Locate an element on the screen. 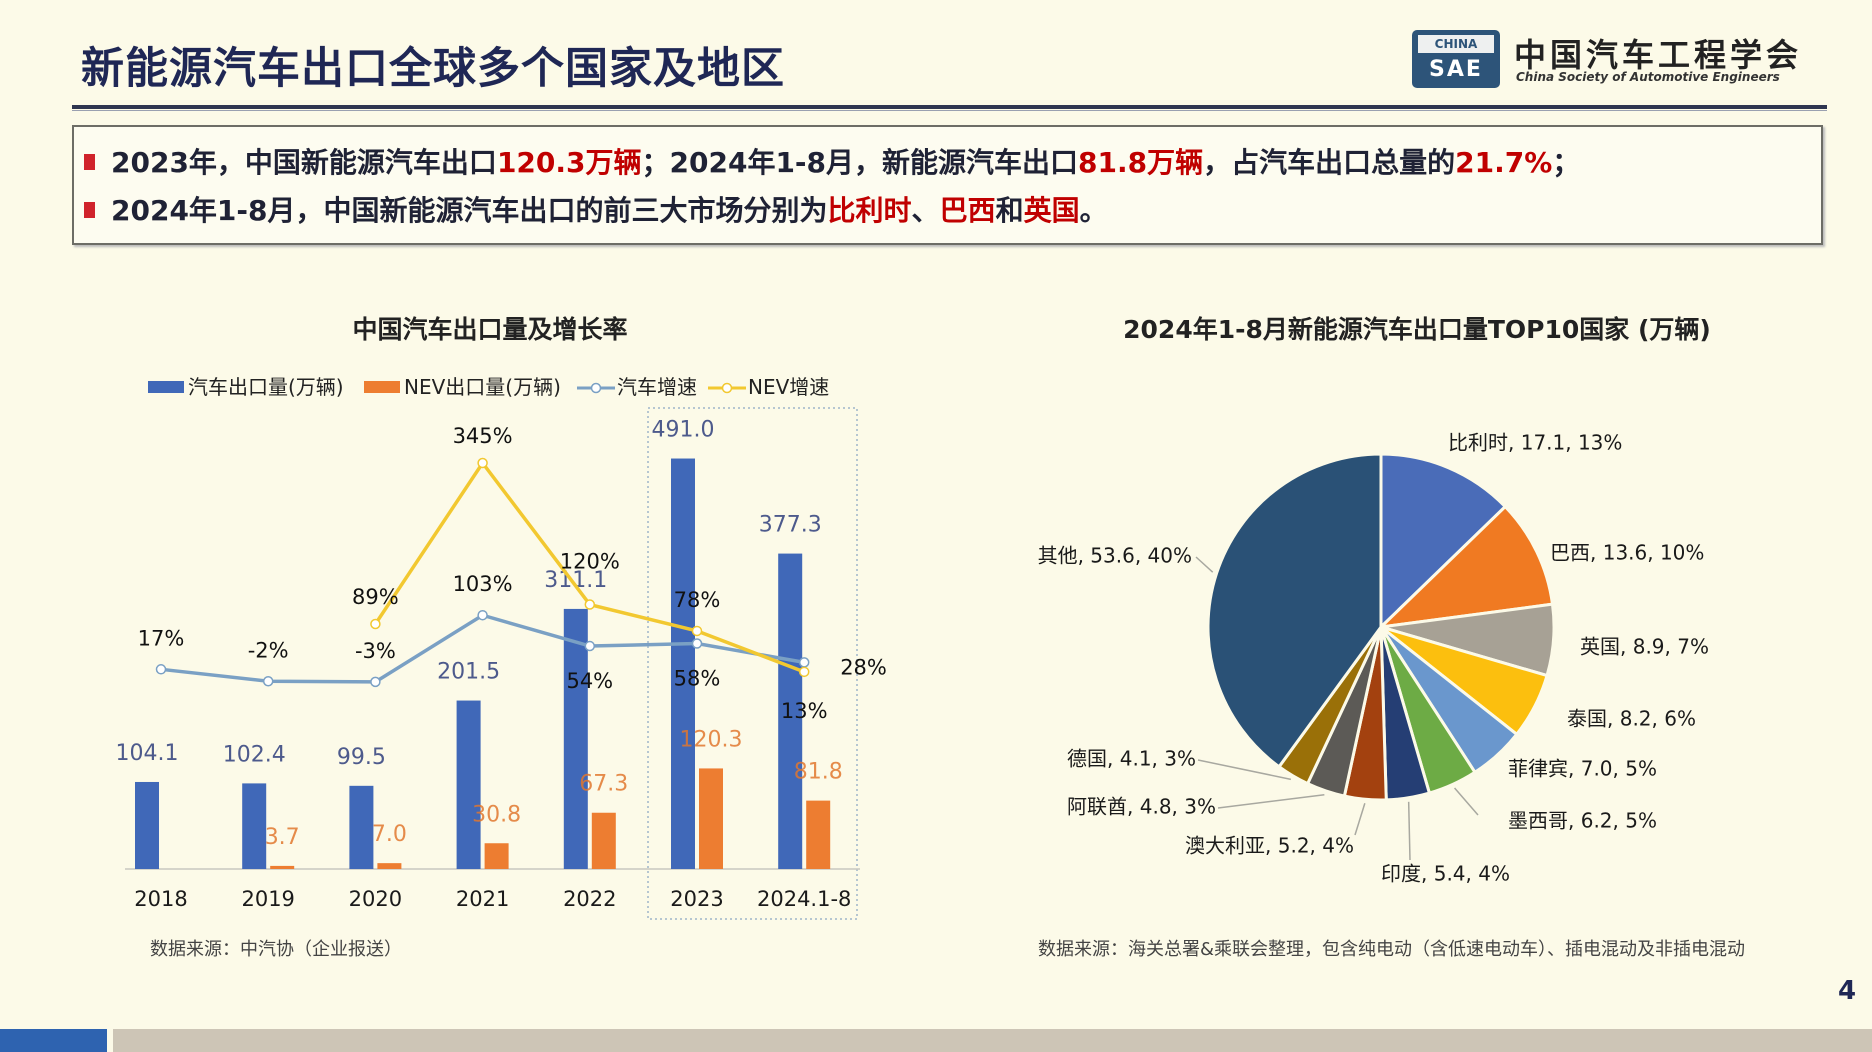 This screenshot has width=1872, height=1052. x-tick-label: 2018 is located at coordinates (160, 899).